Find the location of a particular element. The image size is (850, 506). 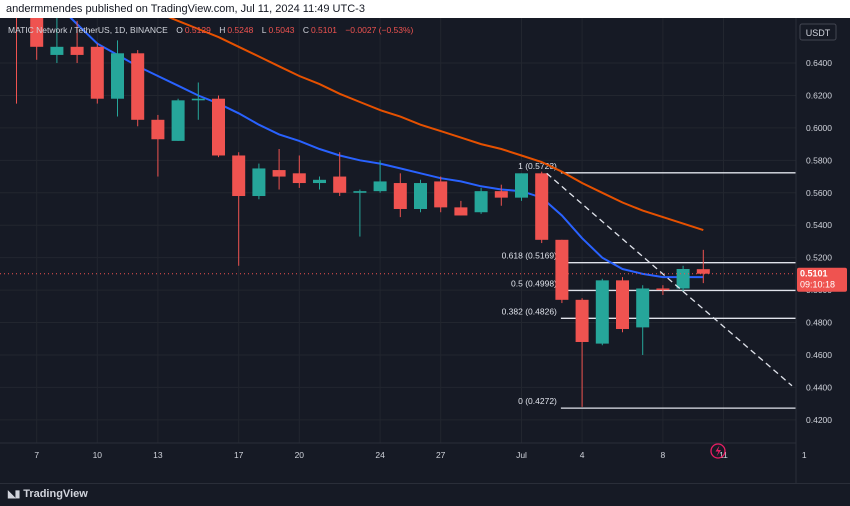

date-tick-label: 4 is located at coordinates (582, 455).